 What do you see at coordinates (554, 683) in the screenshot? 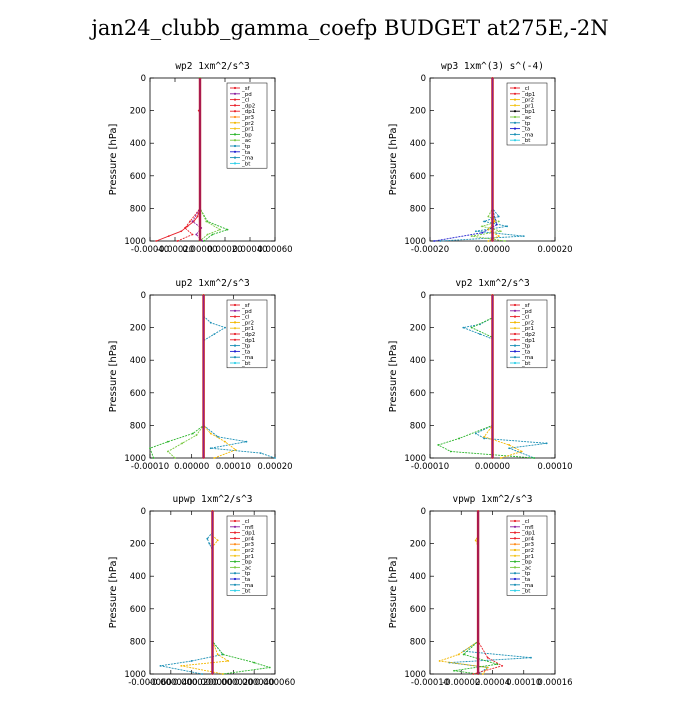
I see `x-tick-label: 0.00016` at bounding box center [554, 683].